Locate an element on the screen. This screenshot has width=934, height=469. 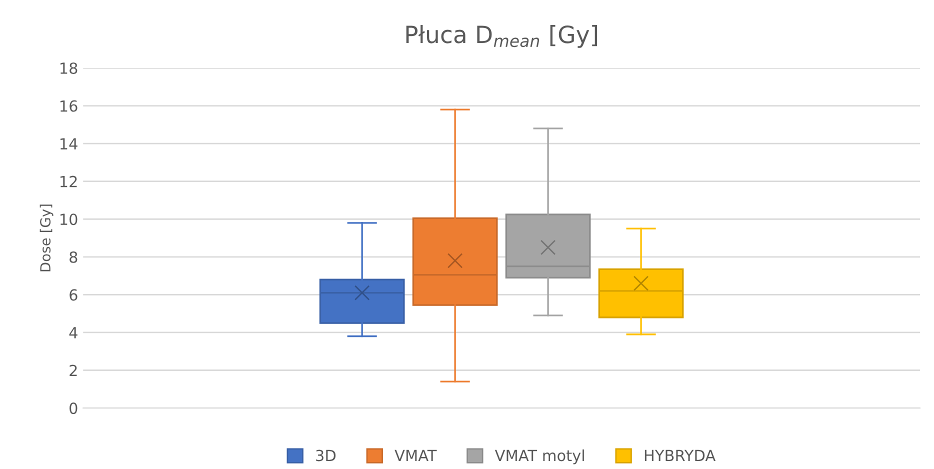
legend-label: HYBRYDA is located at coordinates (680, 456).